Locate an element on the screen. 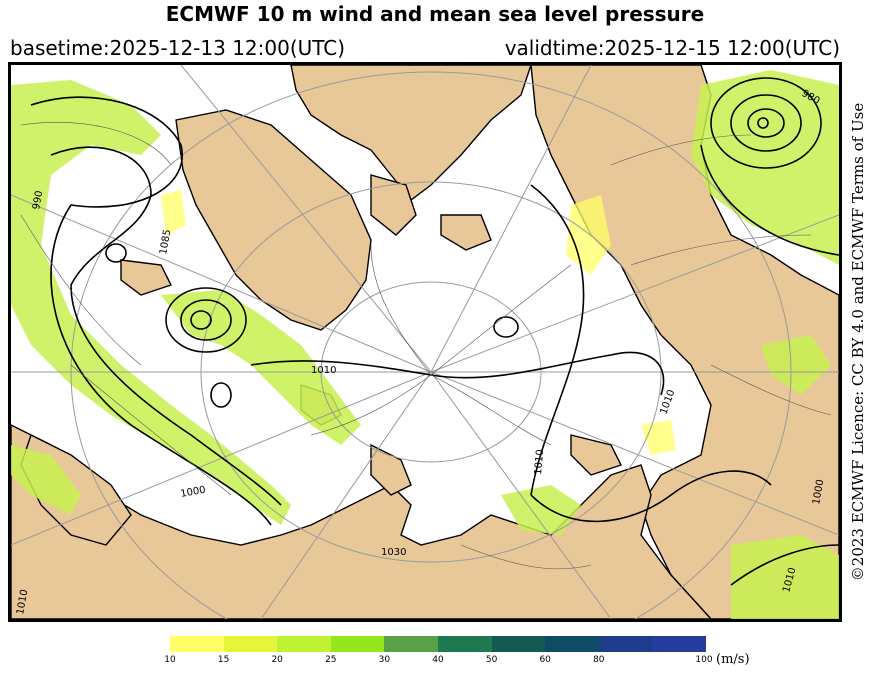 This screenshot has height=680, width=870. isobar-atlantic-mid is located at coordinates (166, 326).